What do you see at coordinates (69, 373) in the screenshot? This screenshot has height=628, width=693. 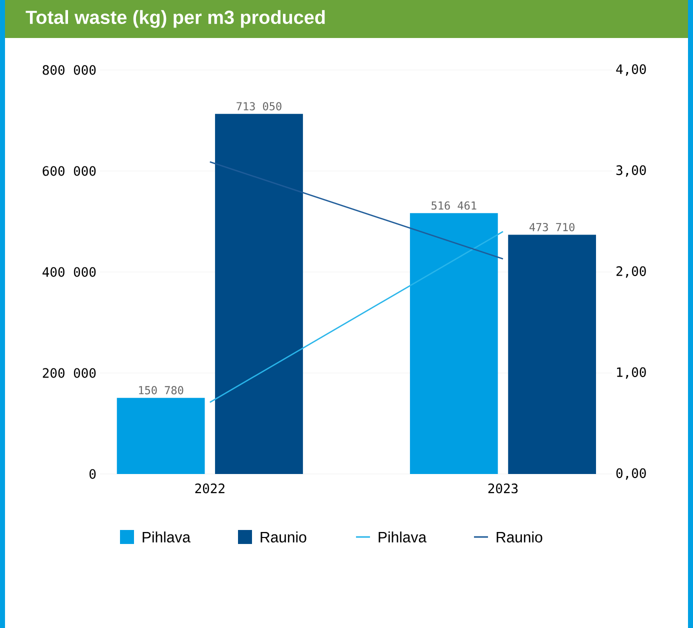 I see `y-tick-label: 200 000` at bounding box center [69, 373].